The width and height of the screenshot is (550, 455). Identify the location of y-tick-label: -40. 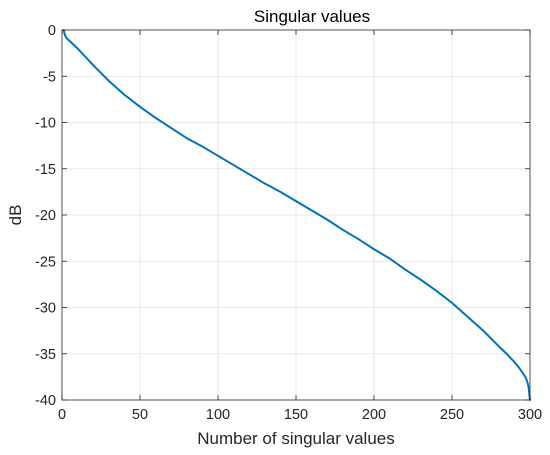
(45, 401).